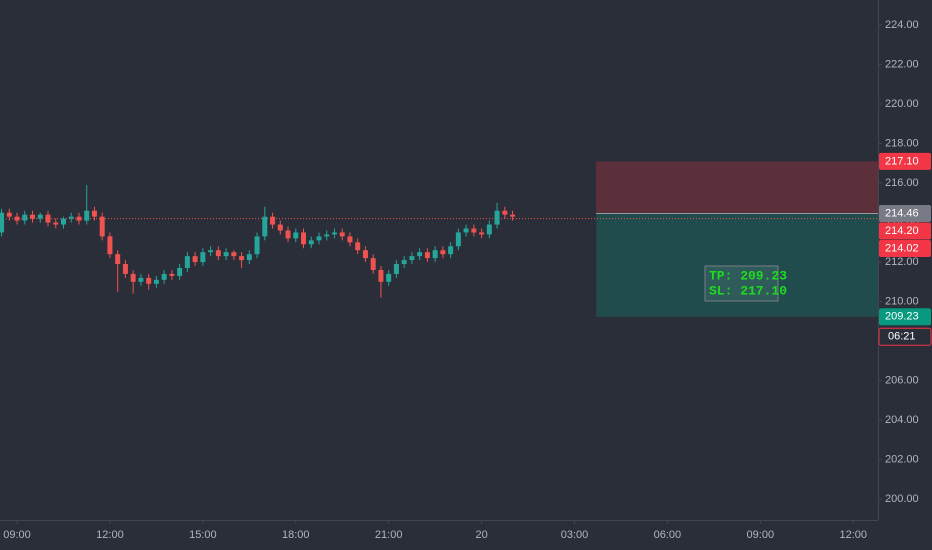 Image resolution: width=932 pixels, height=550 pixels. I want to click on x-tick-label: 20, so click(481, 535).